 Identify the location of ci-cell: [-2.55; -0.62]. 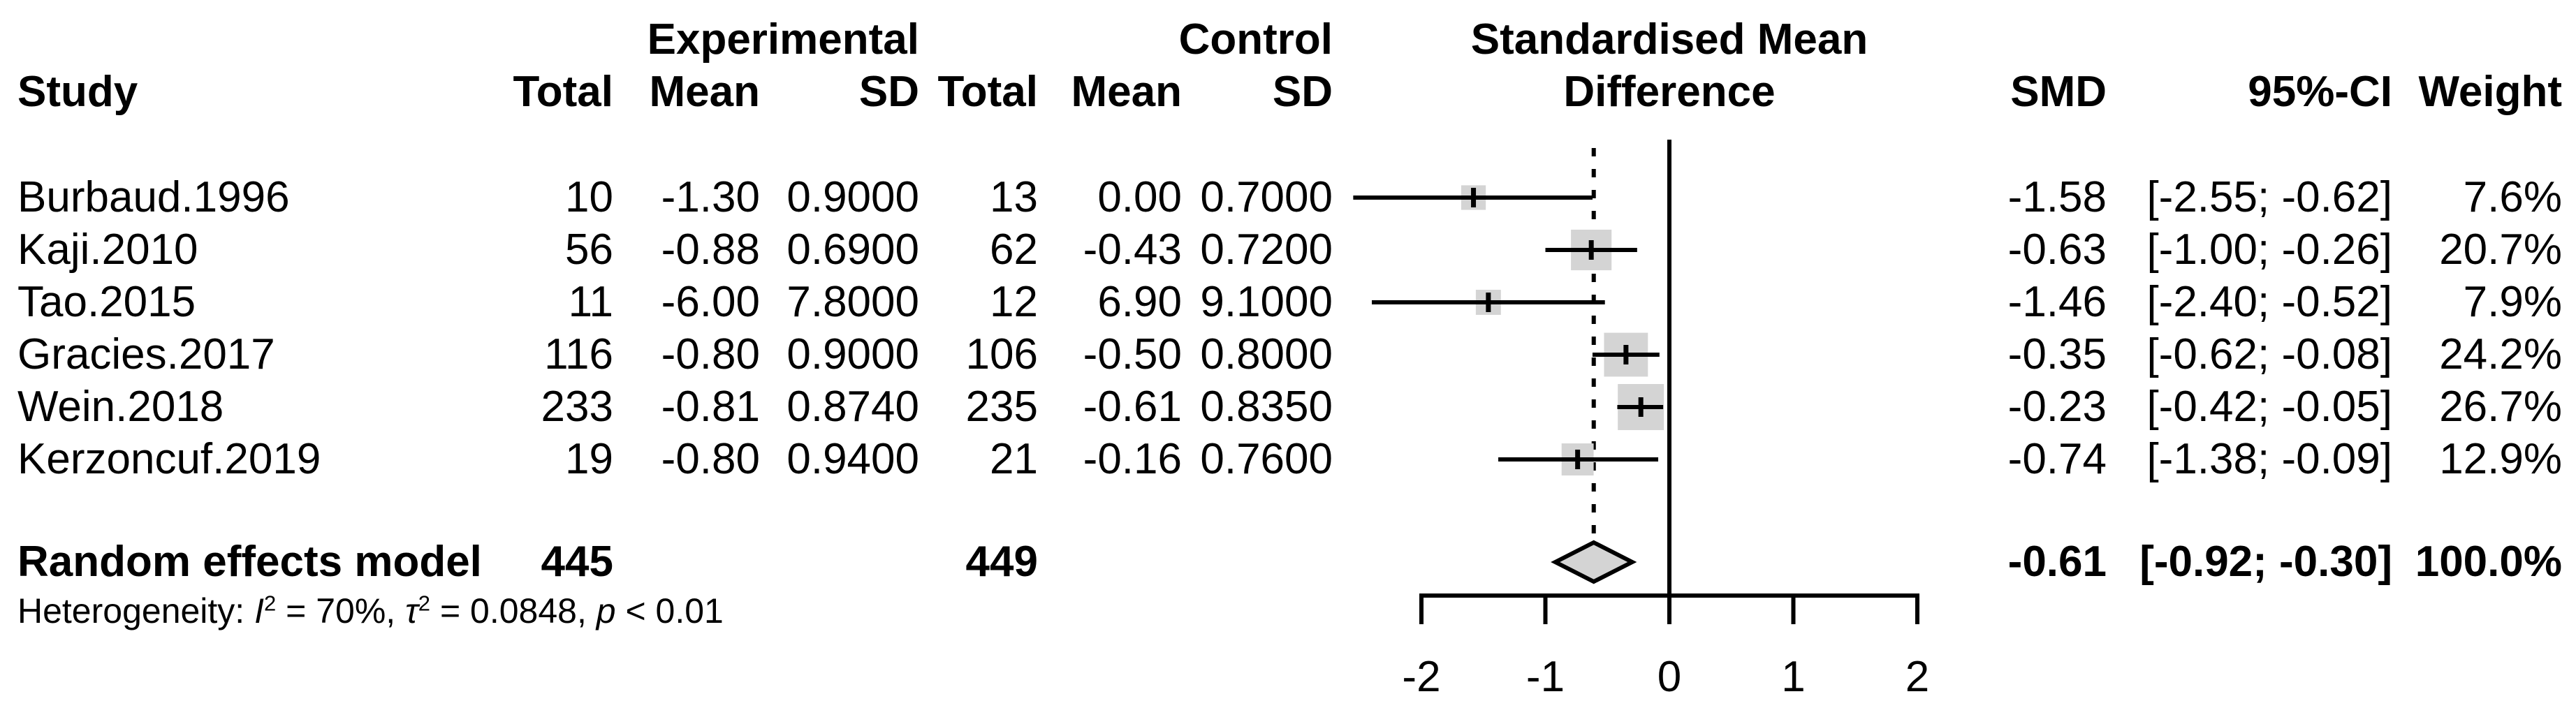
(2269, 197).